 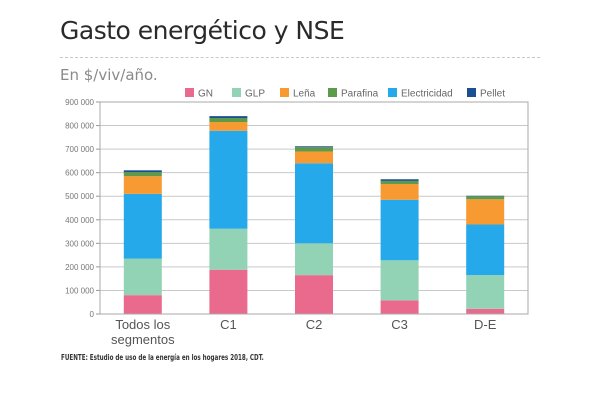 What do you see at coordinates (427, 94) in the screenshot?
I see `legend-label: Electricidad` at bounding box center [427, 94].